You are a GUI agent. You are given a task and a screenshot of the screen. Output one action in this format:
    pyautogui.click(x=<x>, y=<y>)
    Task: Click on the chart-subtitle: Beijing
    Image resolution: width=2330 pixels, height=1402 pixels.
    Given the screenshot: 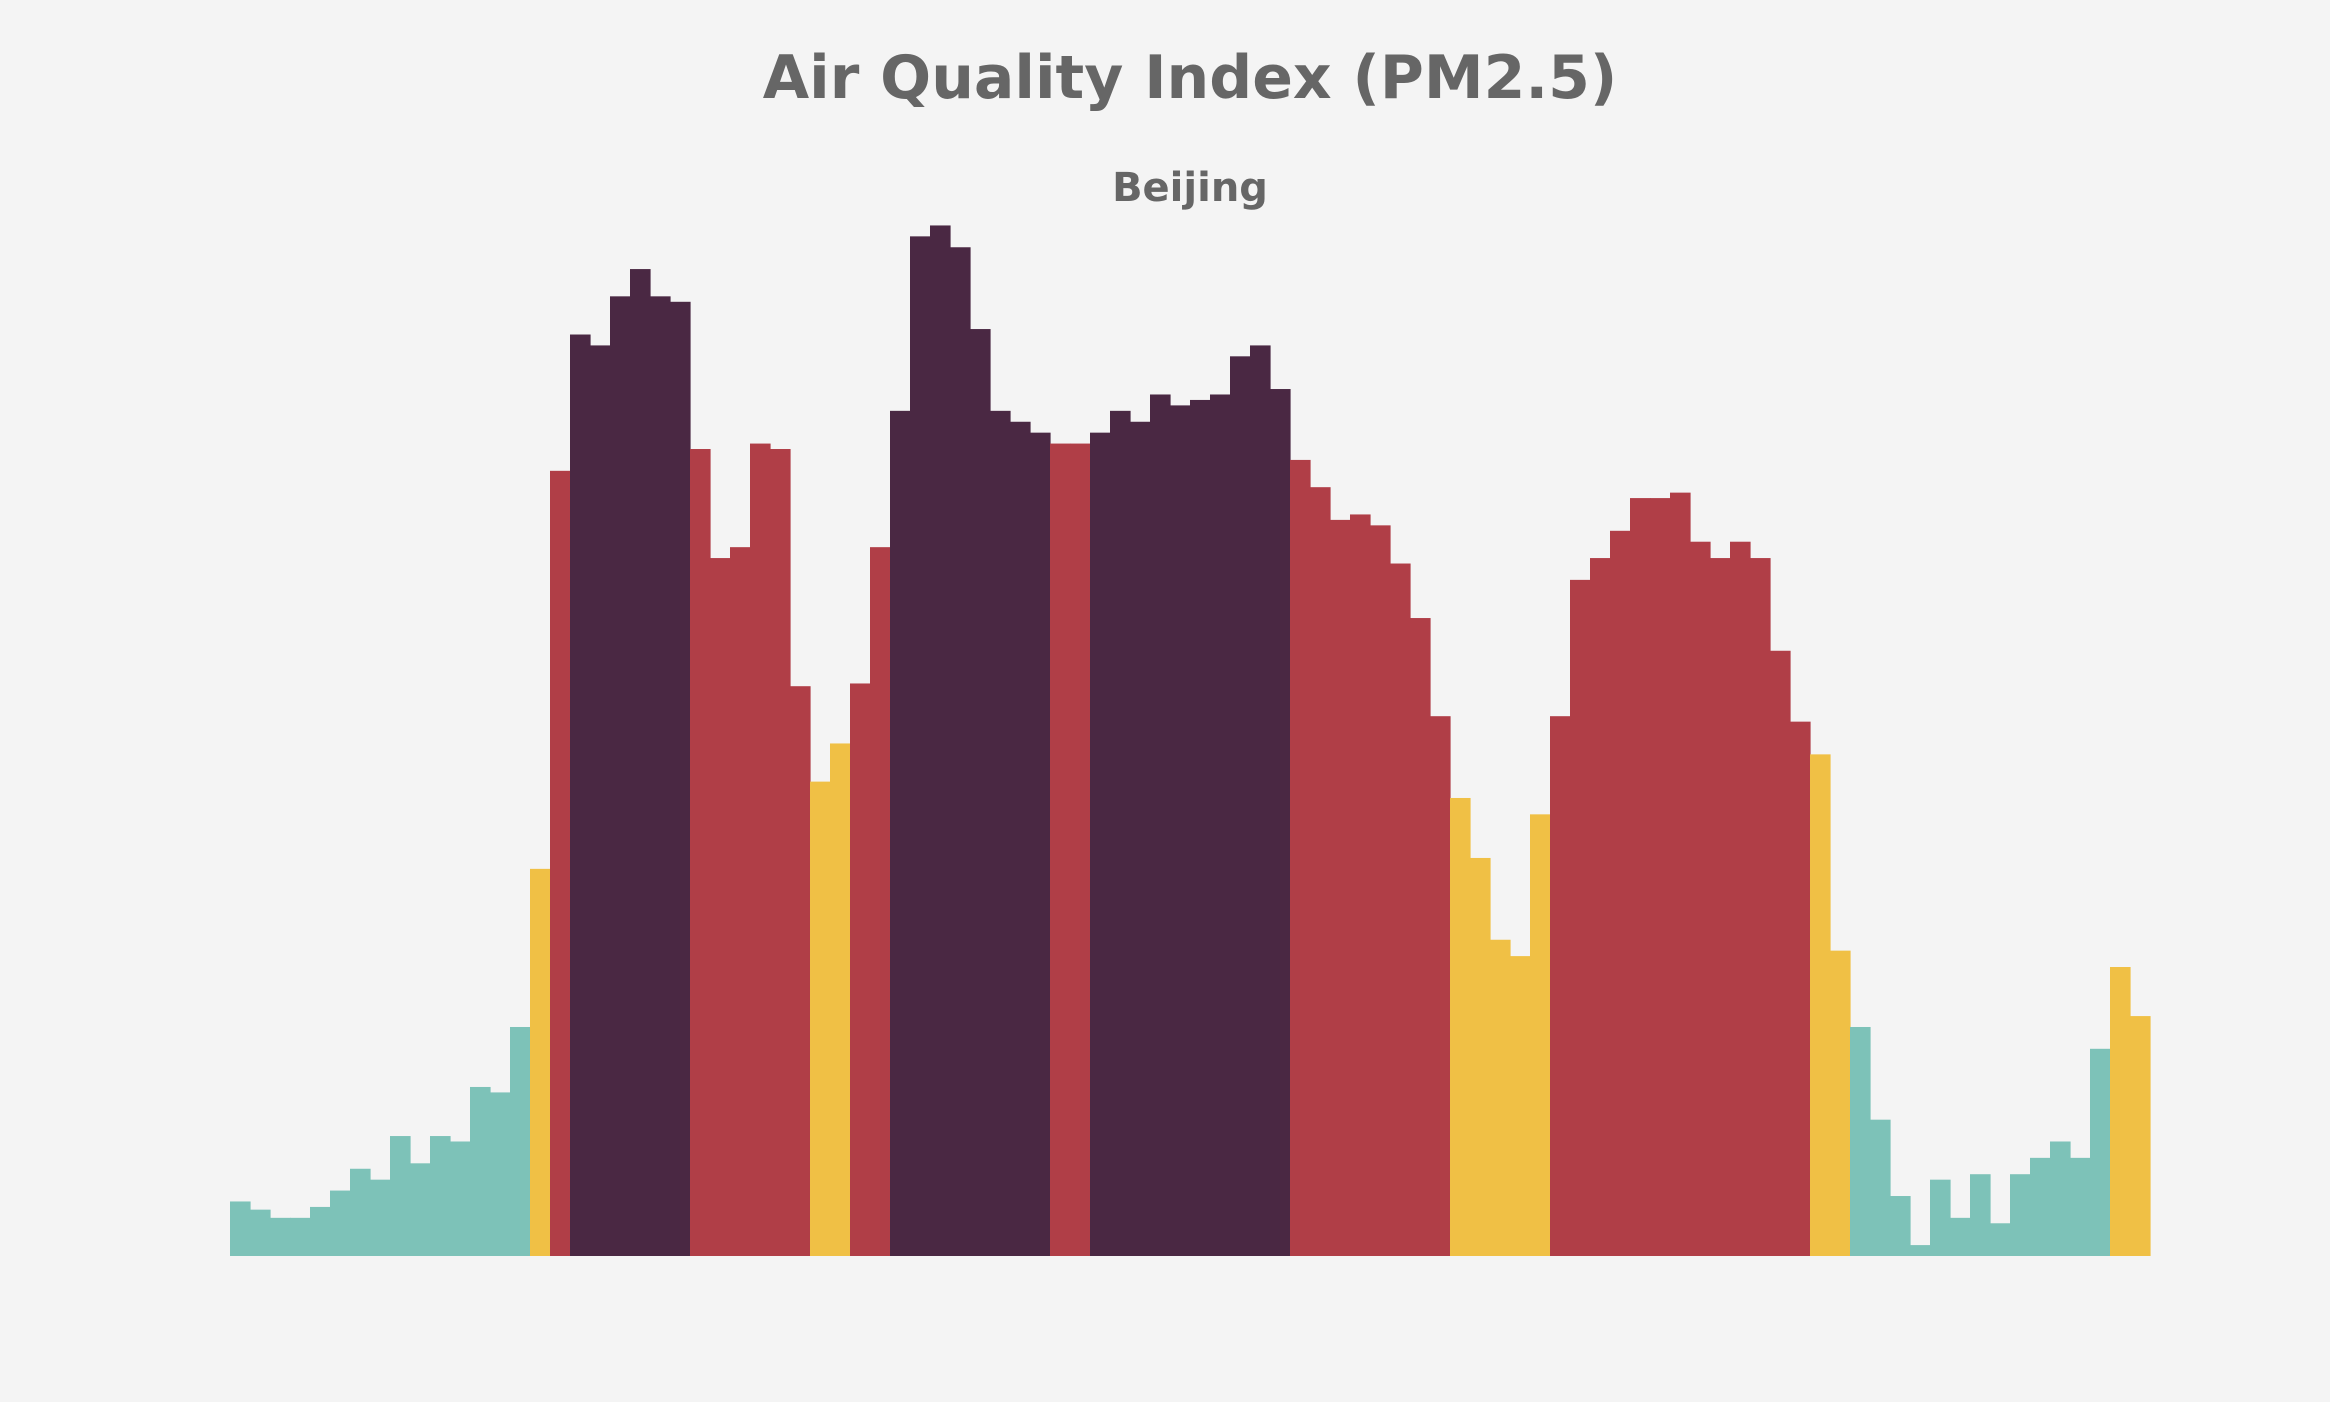 What is the action you would take?
    pyautogui.click(x=1190, y=188)
    